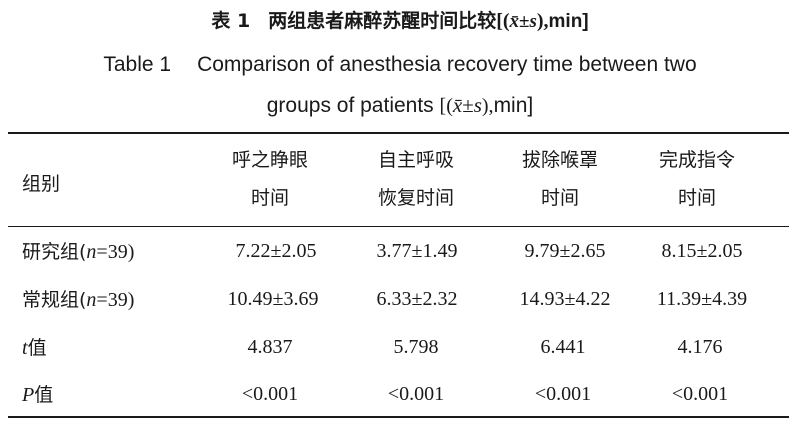 This screenshot has width=800, height=427. I want to click on table-top-rule, so click(398, 133).